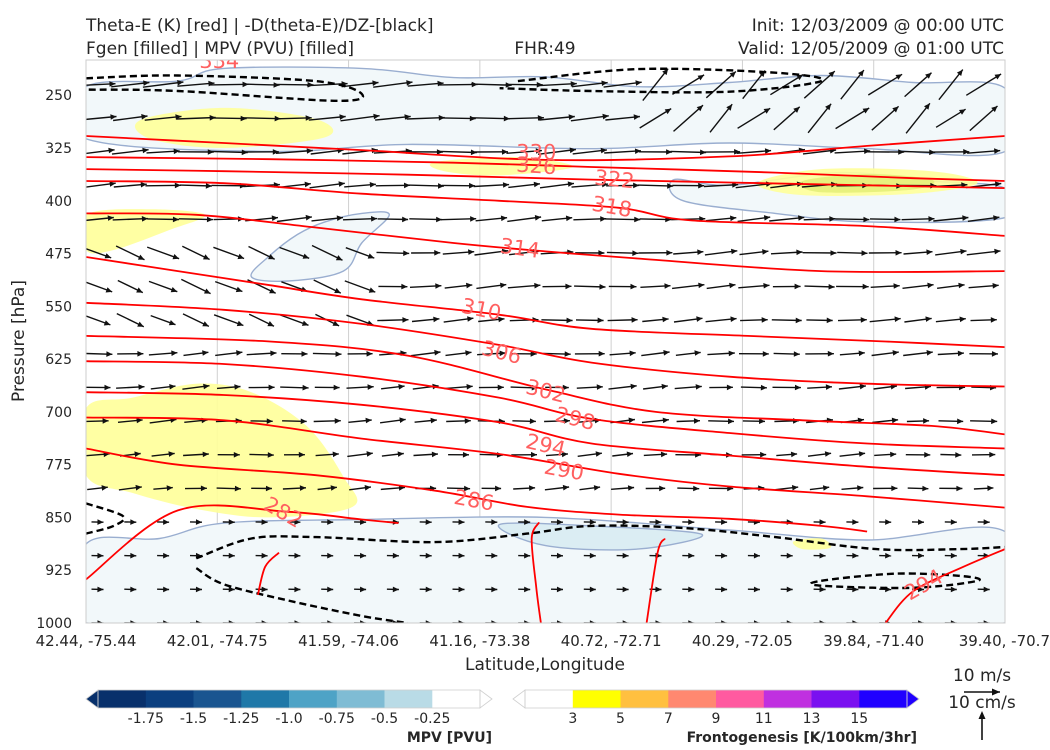  Describe the element at coordinates (878, 26) in the screenshot. I see `init-time: Init: 12/03/2009 @ 00:00 UTC` at that location.